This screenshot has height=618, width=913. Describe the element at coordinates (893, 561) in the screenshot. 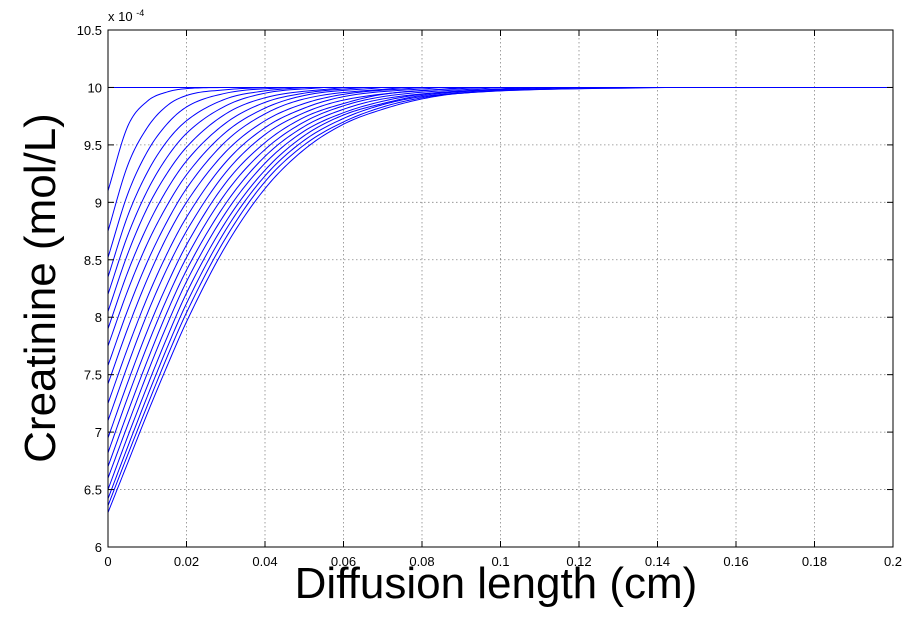

I see `x-tick-label: 0.2` at that location.